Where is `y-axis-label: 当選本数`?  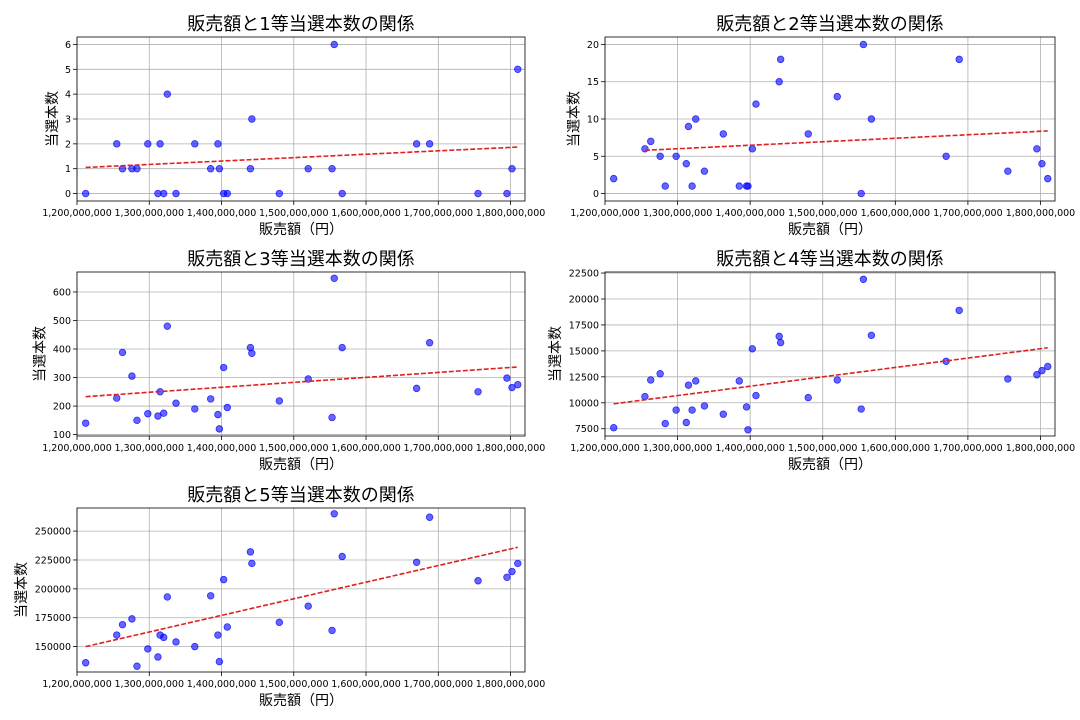 y-axis-label: 当選本数 is located at coordinates (556, 354).